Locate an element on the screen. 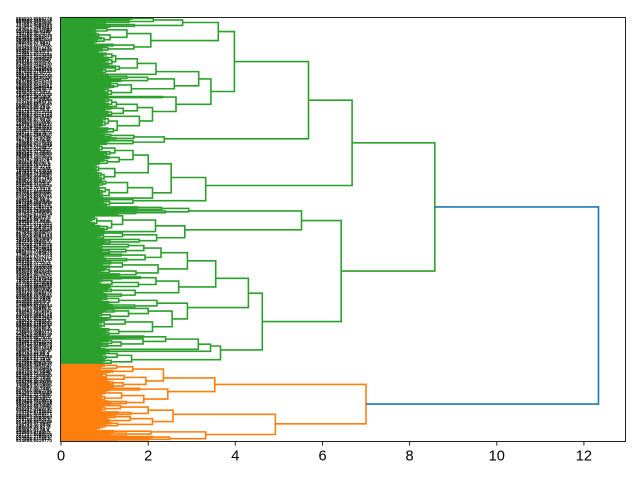 The height and width of the screenshot is (480, 640). svg-text: 809362.8813748 is located at coordinates (34, 76).